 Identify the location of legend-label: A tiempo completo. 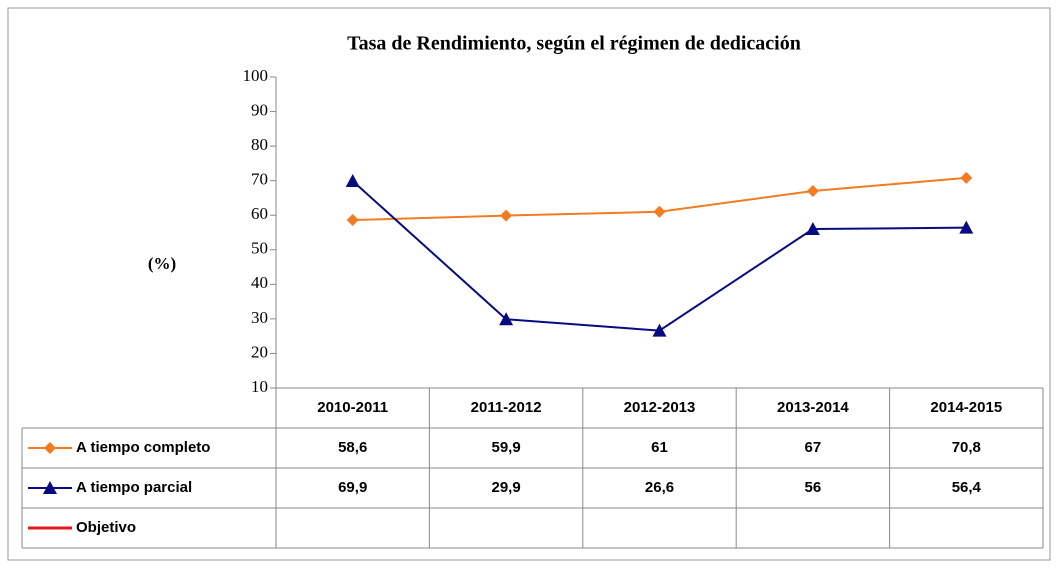
(143, 447).